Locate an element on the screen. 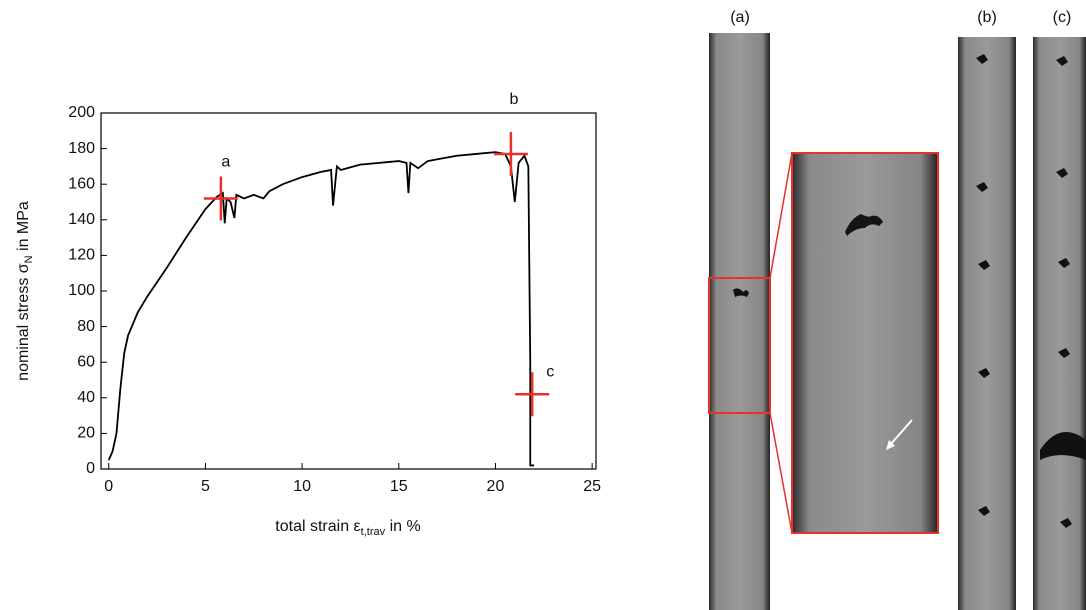 This screenshot has height=610, width=1086. y-axis-label-rest: in MPa is located at coordinates (23, 228).